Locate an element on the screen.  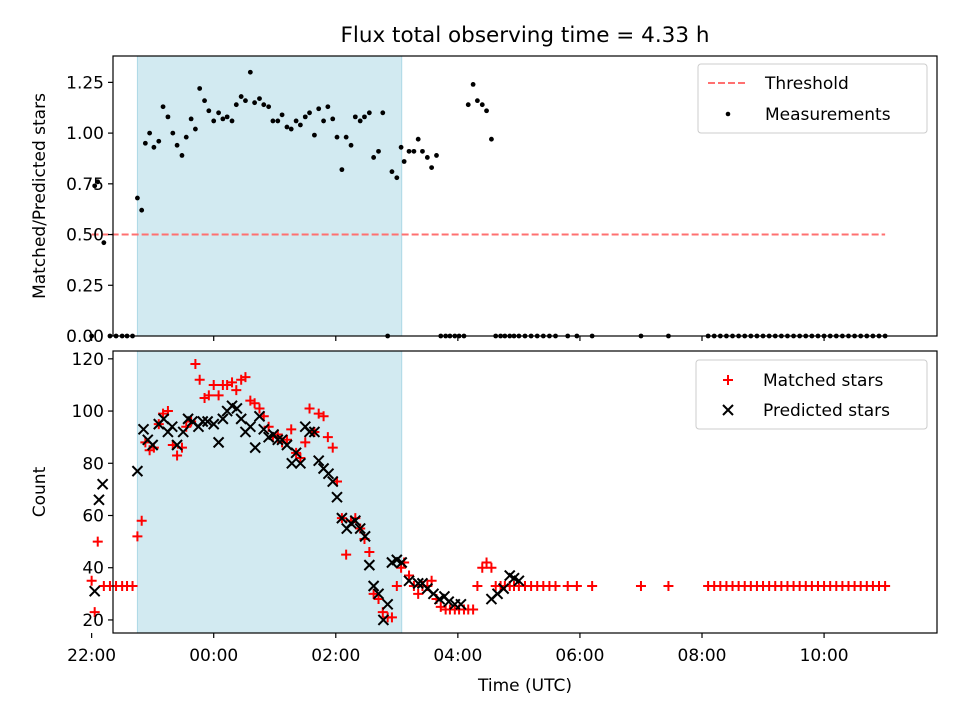
time-x-tick-label: 08:00 is located at coordinates (702, 656).